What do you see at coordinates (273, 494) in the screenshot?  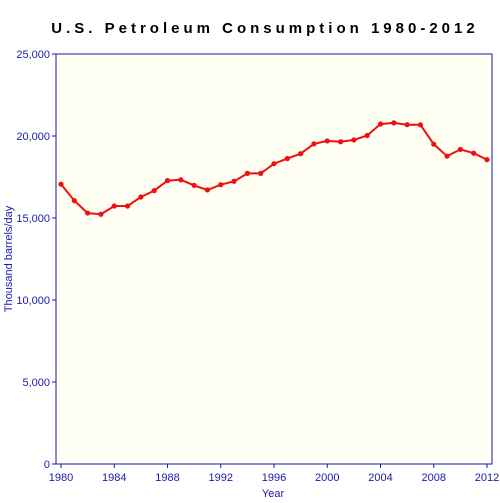 I see `x-axis-title: Year` at bounding box center [273, 494].